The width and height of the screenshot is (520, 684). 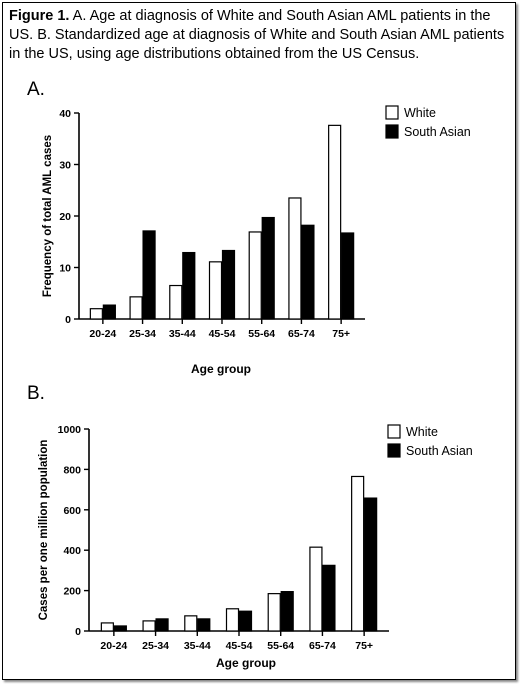 What do you see at coordinates (65, 269) in the screenshot?
I see `y-tick-label: 10` at bounding box center [65, 269].